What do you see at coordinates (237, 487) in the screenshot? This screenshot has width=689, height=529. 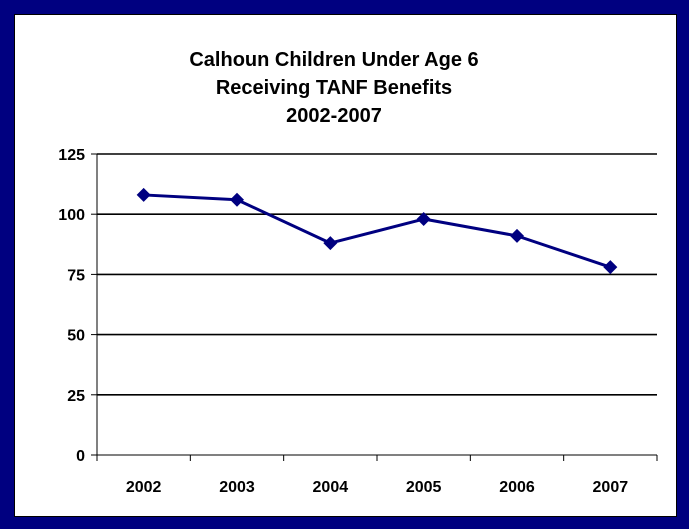 I see `x-tick-label-2003: 2003` at bounding box center [237, 487].